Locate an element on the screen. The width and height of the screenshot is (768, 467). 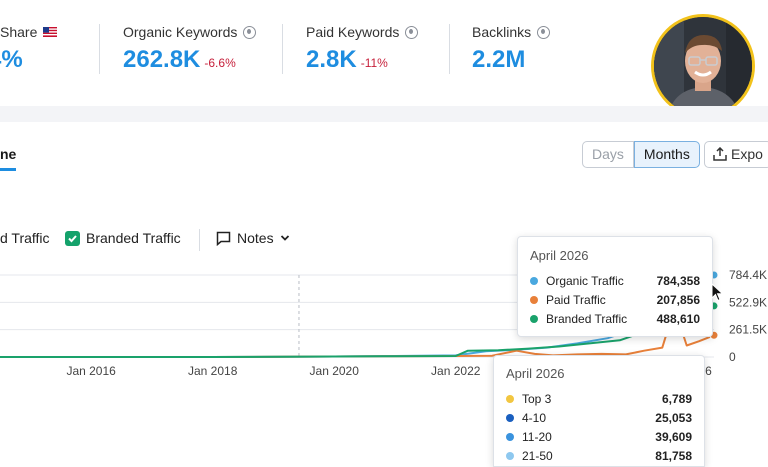
metric-value: 2.2M is located at coordinates (511, 60).